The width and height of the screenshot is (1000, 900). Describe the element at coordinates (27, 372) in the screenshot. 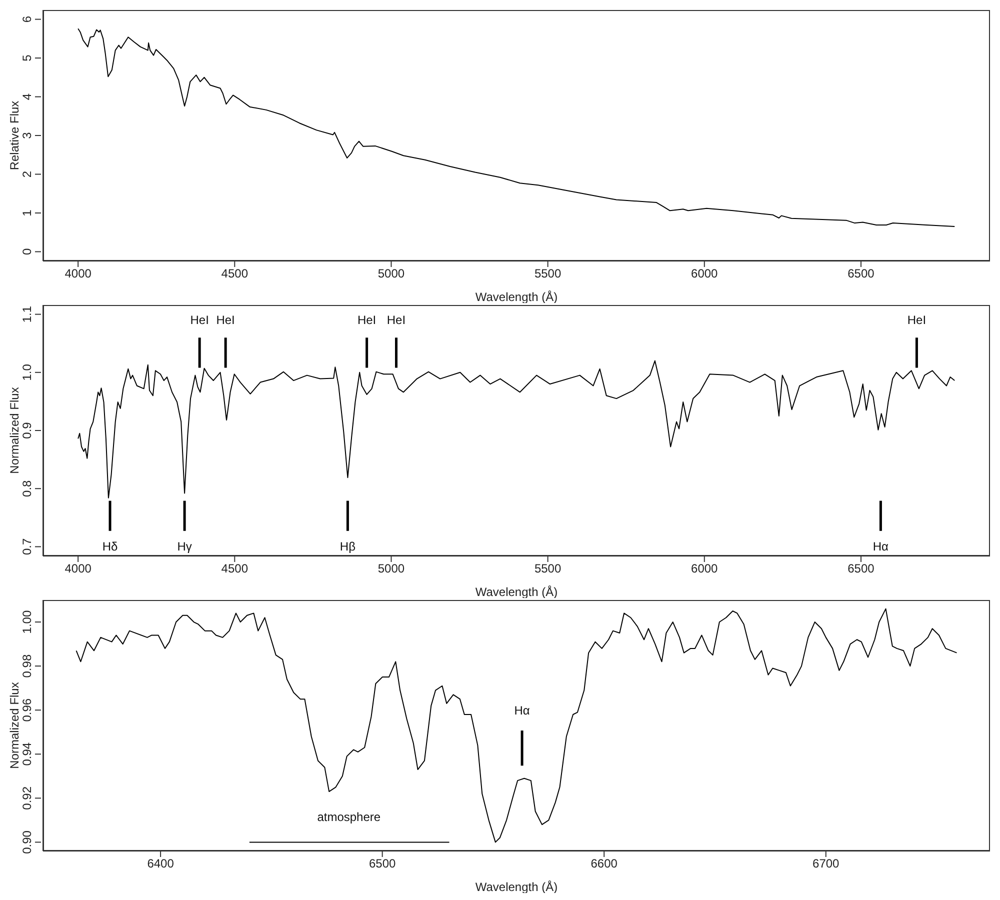

I see `y-tick-label: 1.0` at that location.